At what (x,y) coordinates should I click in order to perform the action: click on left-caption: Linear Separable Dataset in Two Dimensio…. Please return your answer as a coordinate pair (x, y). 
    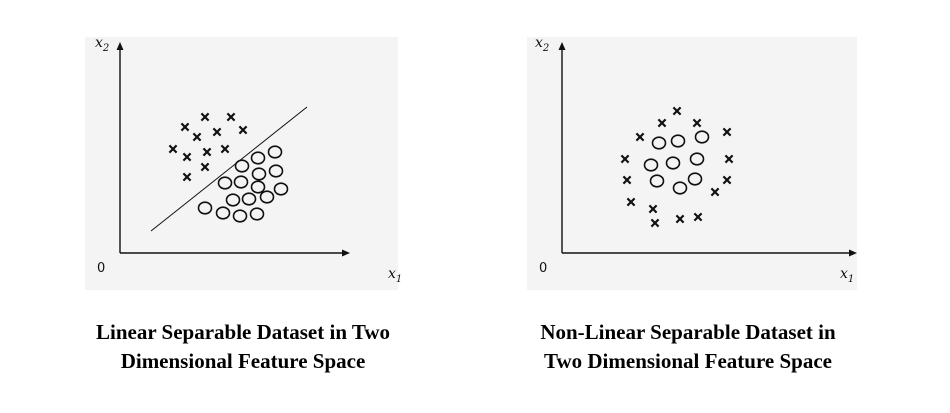
    Looking at the image, I should click on (243, 347).